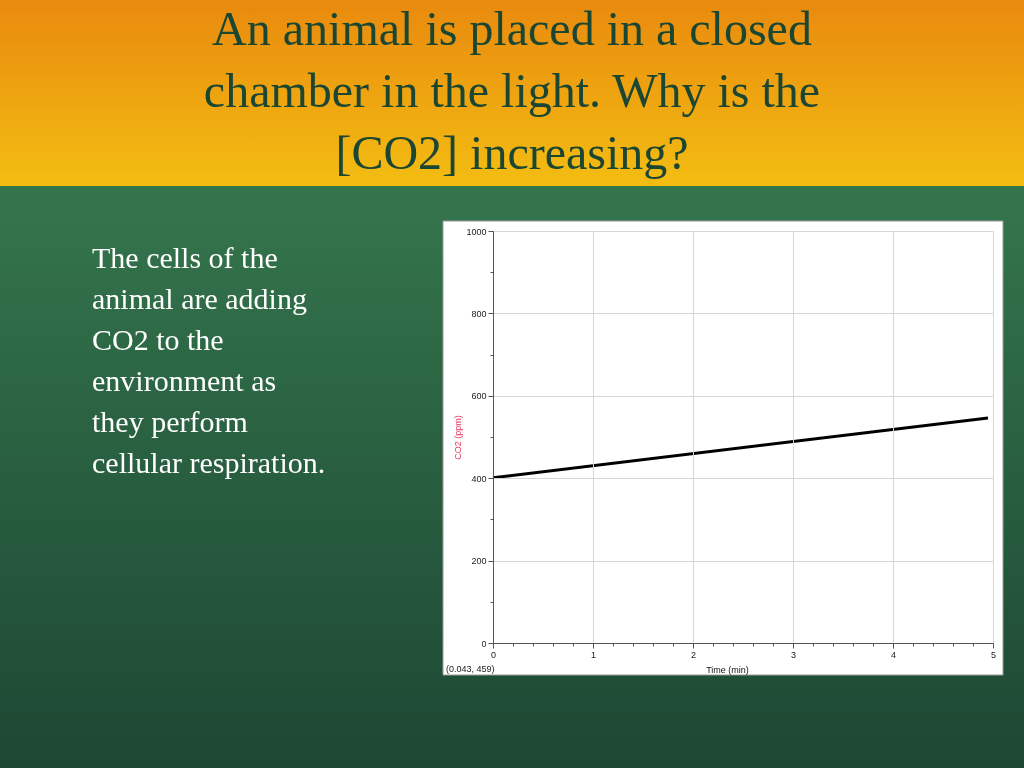 The height and width of the screenshot is (768, 1024). I want to click on y-tick-label: 600, so click(479, 396).